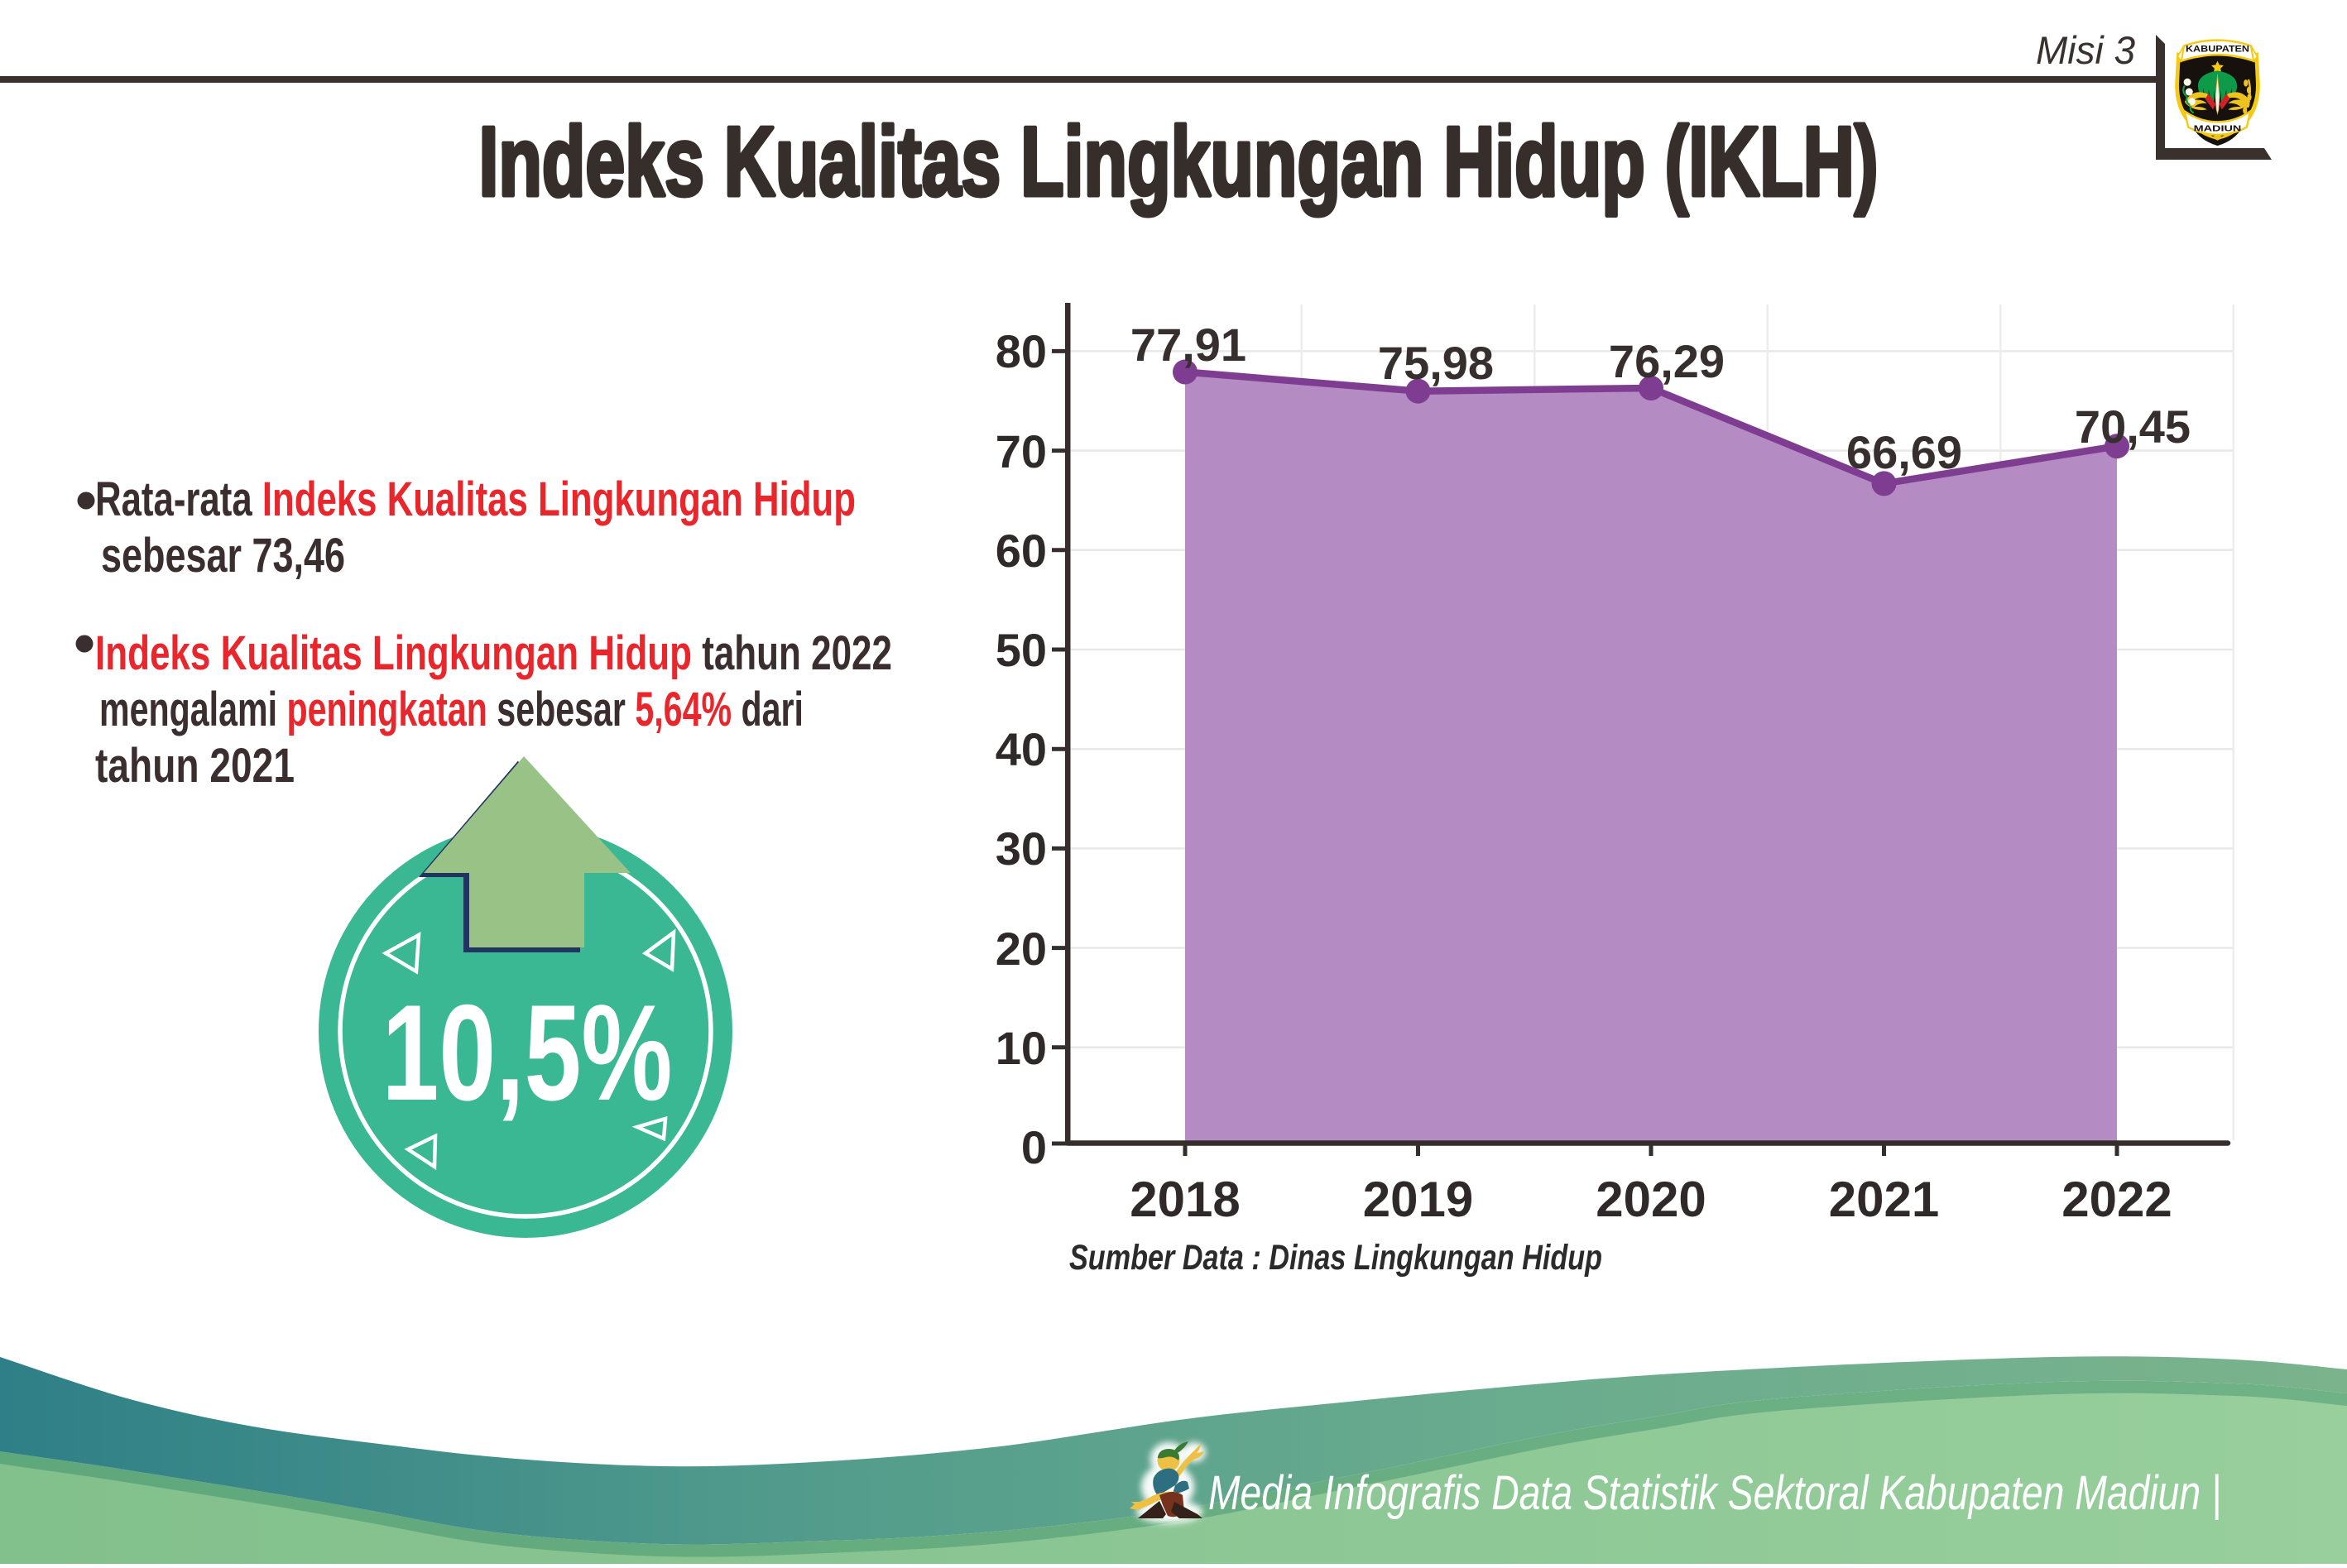 The width and height of the screenshot is (2347, 1568). I want to click on svg-text: 10,5%, so click(527, 1053).